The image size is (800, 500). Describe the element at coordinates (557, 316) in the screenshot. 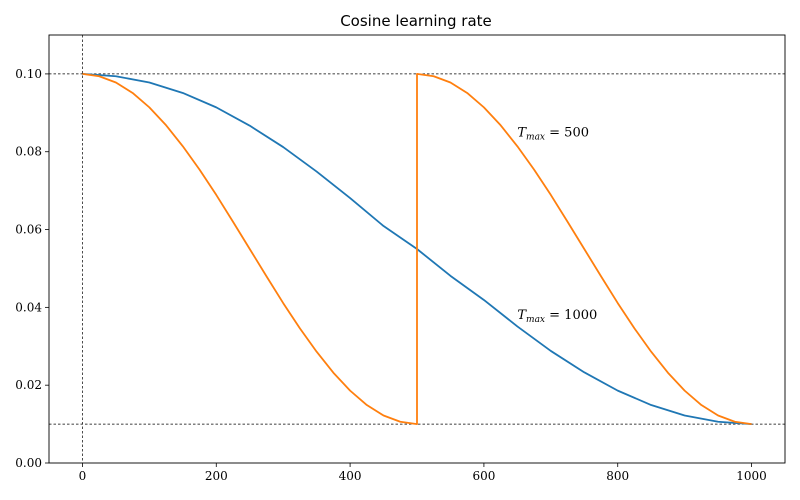

I see `series-annotation-2: Tmax = 1000` at that location.